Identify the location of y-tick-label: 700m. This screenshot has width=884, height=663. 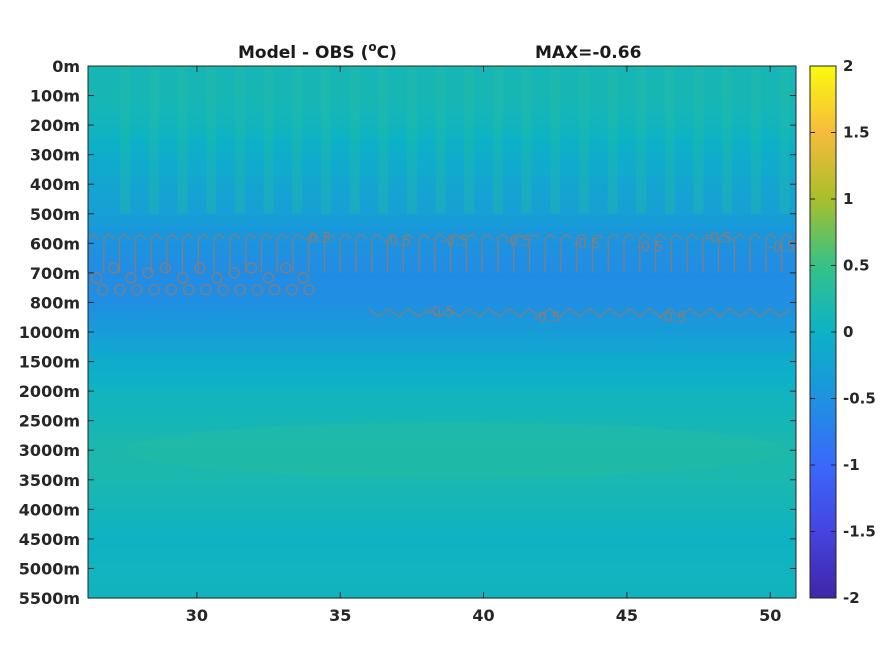
(55, 273).